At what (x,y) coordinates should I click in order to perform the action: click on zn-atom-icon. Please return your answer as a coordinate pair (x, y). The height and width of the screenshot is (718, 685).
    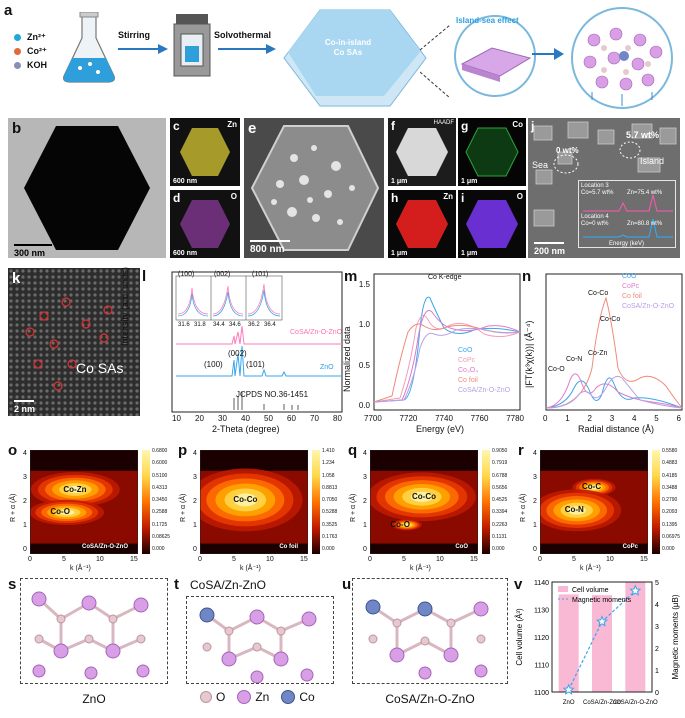
    Looking at the image, I should click on (244, 697).